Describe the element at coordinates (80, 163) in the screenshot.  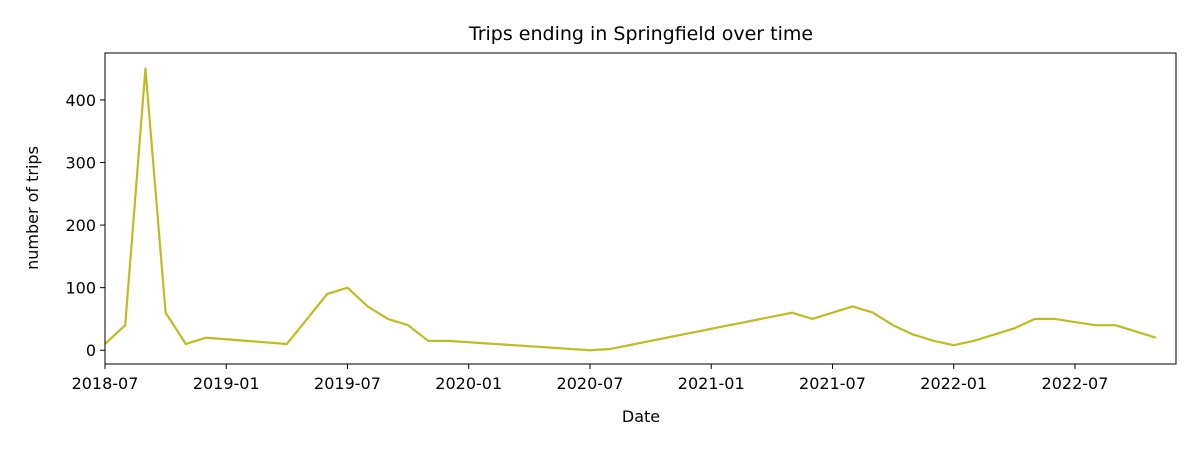
I see `y-tick-label: 300` at that location.